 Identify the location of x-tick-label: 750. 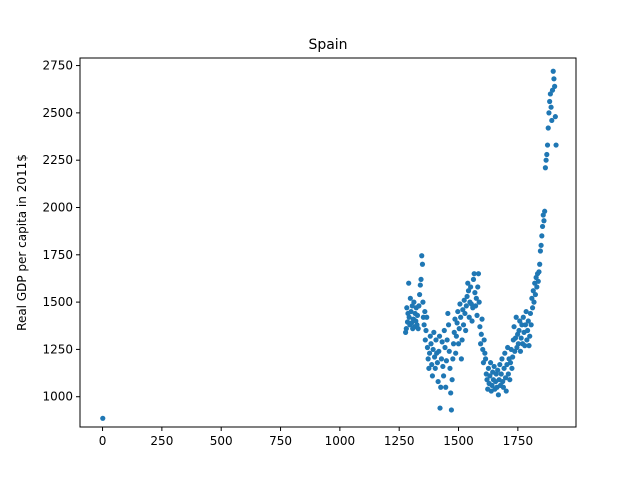
(280, 441).